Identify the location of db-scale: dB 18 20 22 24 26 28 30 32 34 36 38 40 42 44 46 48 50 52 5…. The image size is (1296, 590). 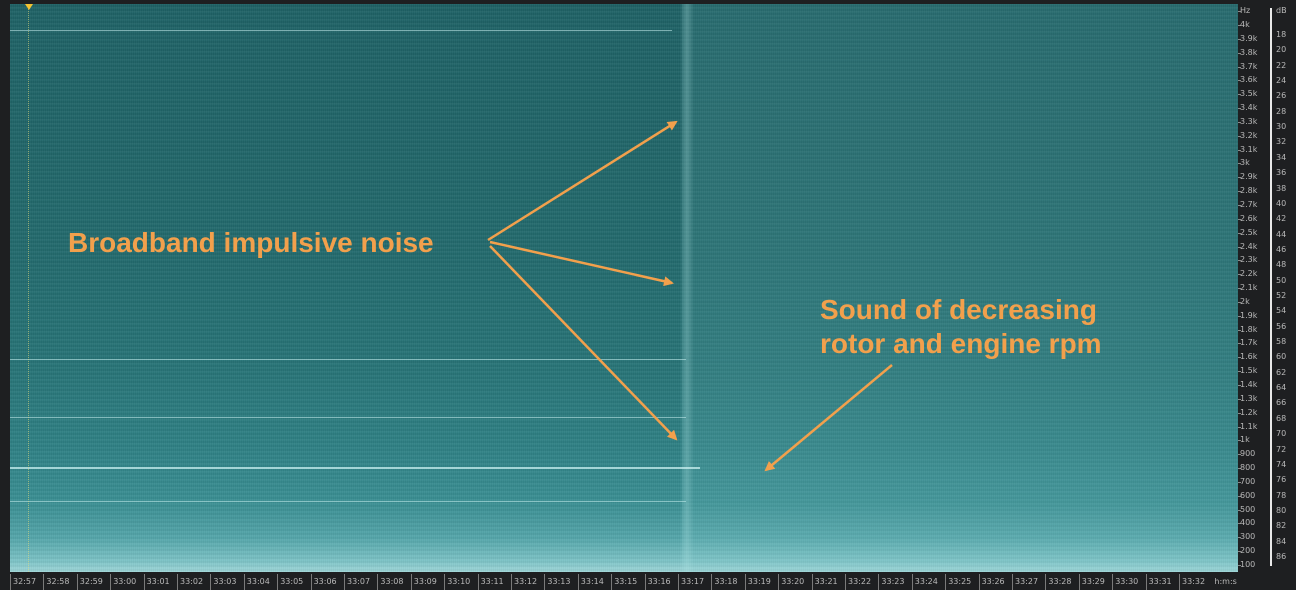
(1283, 288).